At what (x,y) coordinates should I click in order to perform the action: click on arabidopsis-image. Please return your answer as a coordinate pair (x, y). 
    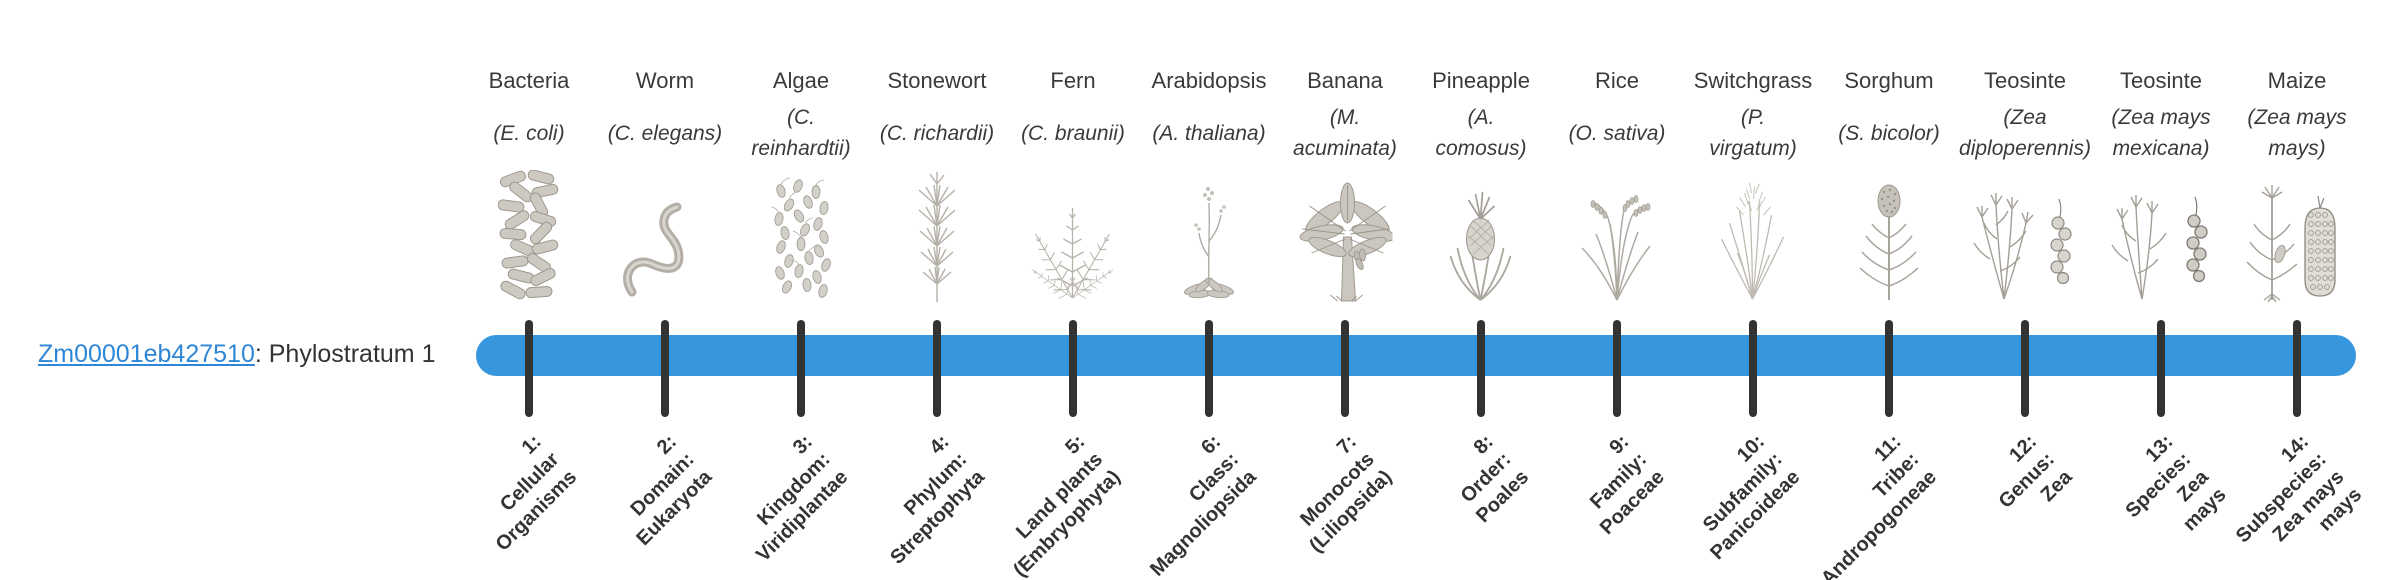
    Looking at the image, I should click on (1209, 239).